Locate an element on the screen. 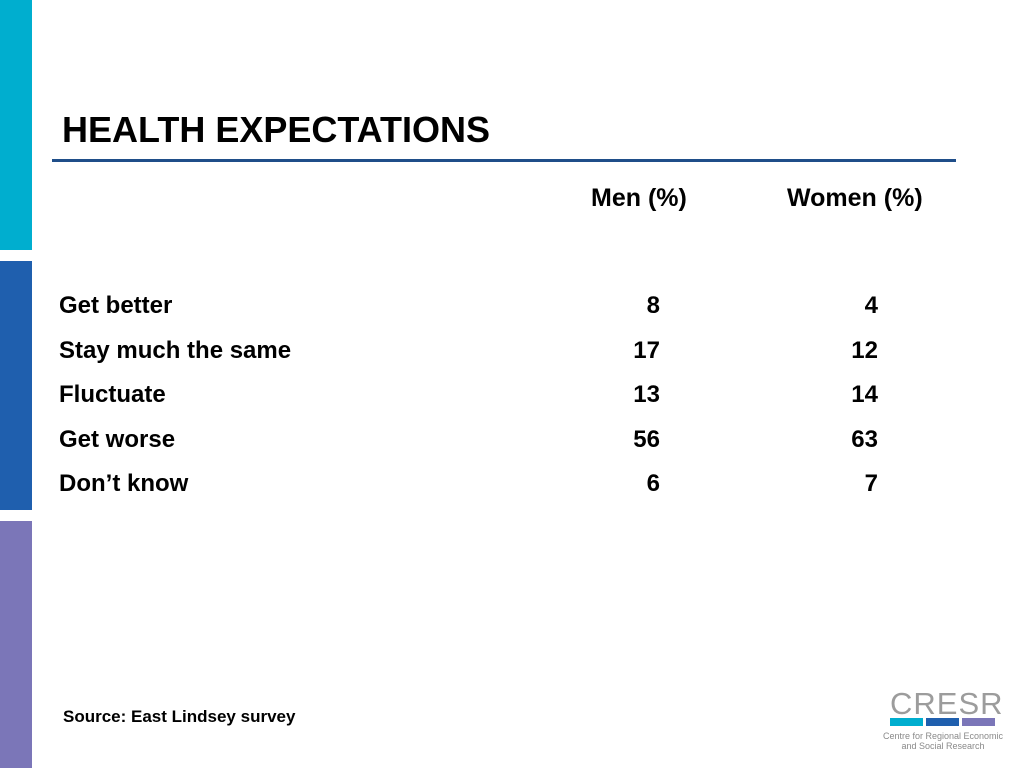  row-label: Fluctuate is located at coordinates (112, 394).